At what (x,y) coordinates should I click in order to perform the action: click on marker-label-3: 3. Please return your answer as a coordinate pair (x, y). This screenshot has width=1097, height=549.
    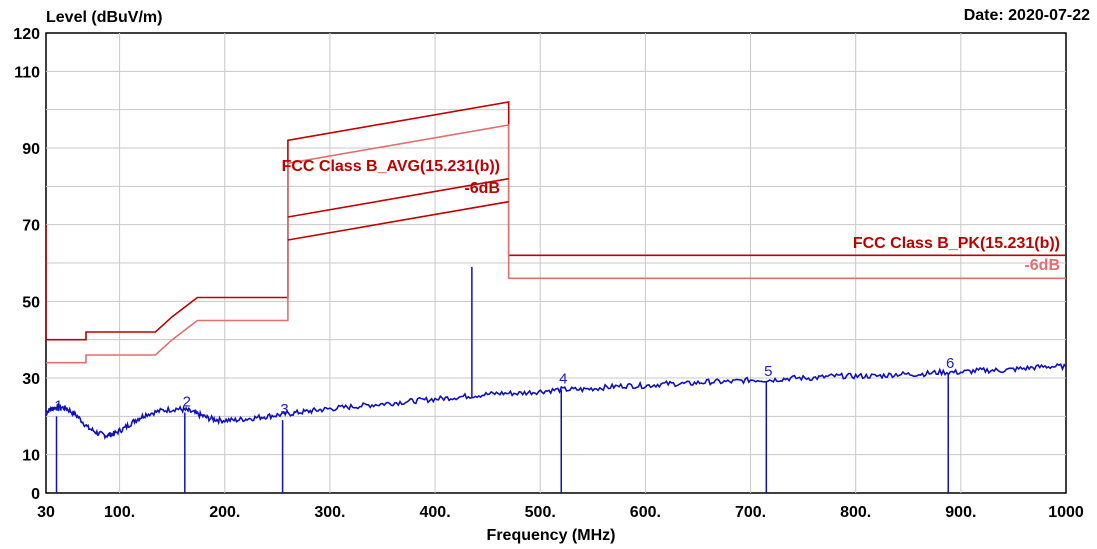
    Looking at the image, I should click on (284, 409).